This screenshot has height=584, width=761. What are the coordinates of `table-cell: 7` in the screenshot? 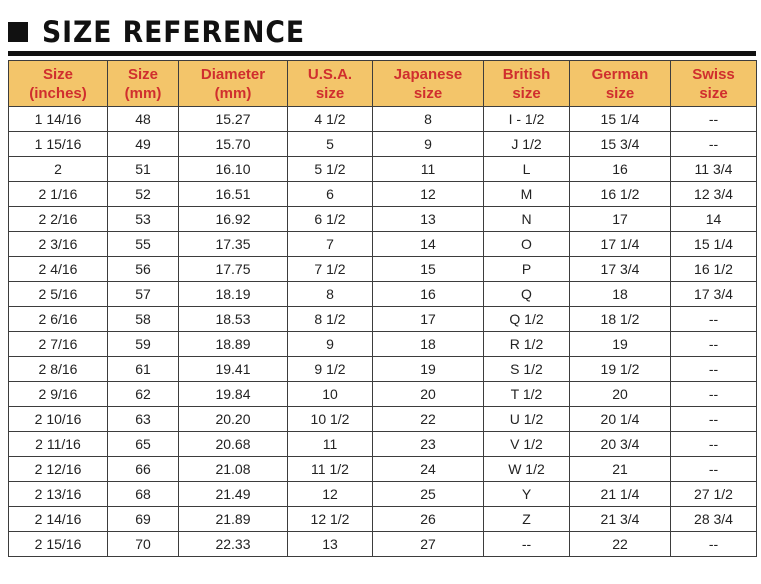 It's located at (330, 244).